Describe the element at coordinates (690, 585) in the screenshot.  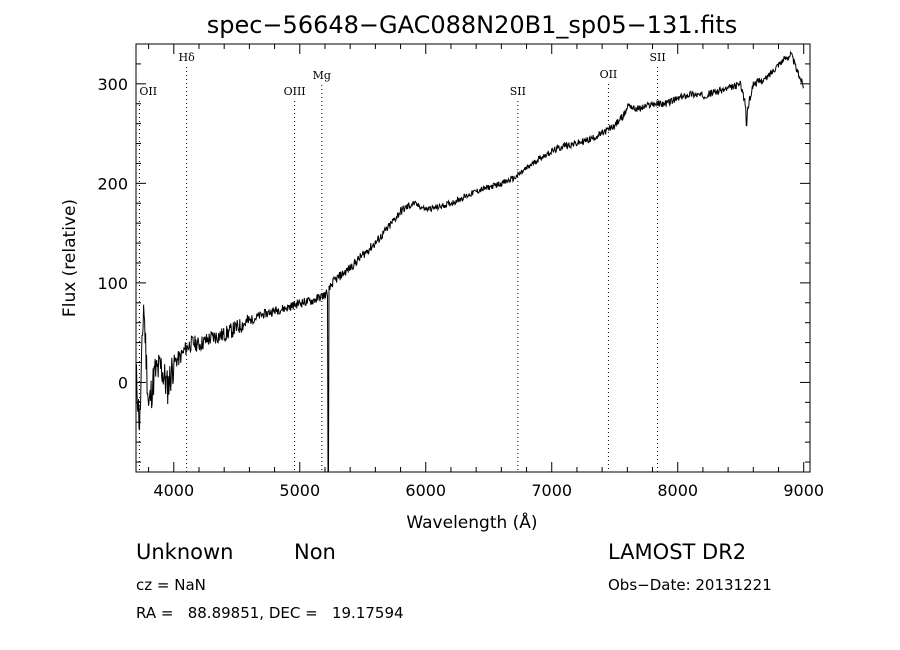
I see `observation-date: Obs−Date: 20131221` at that location.